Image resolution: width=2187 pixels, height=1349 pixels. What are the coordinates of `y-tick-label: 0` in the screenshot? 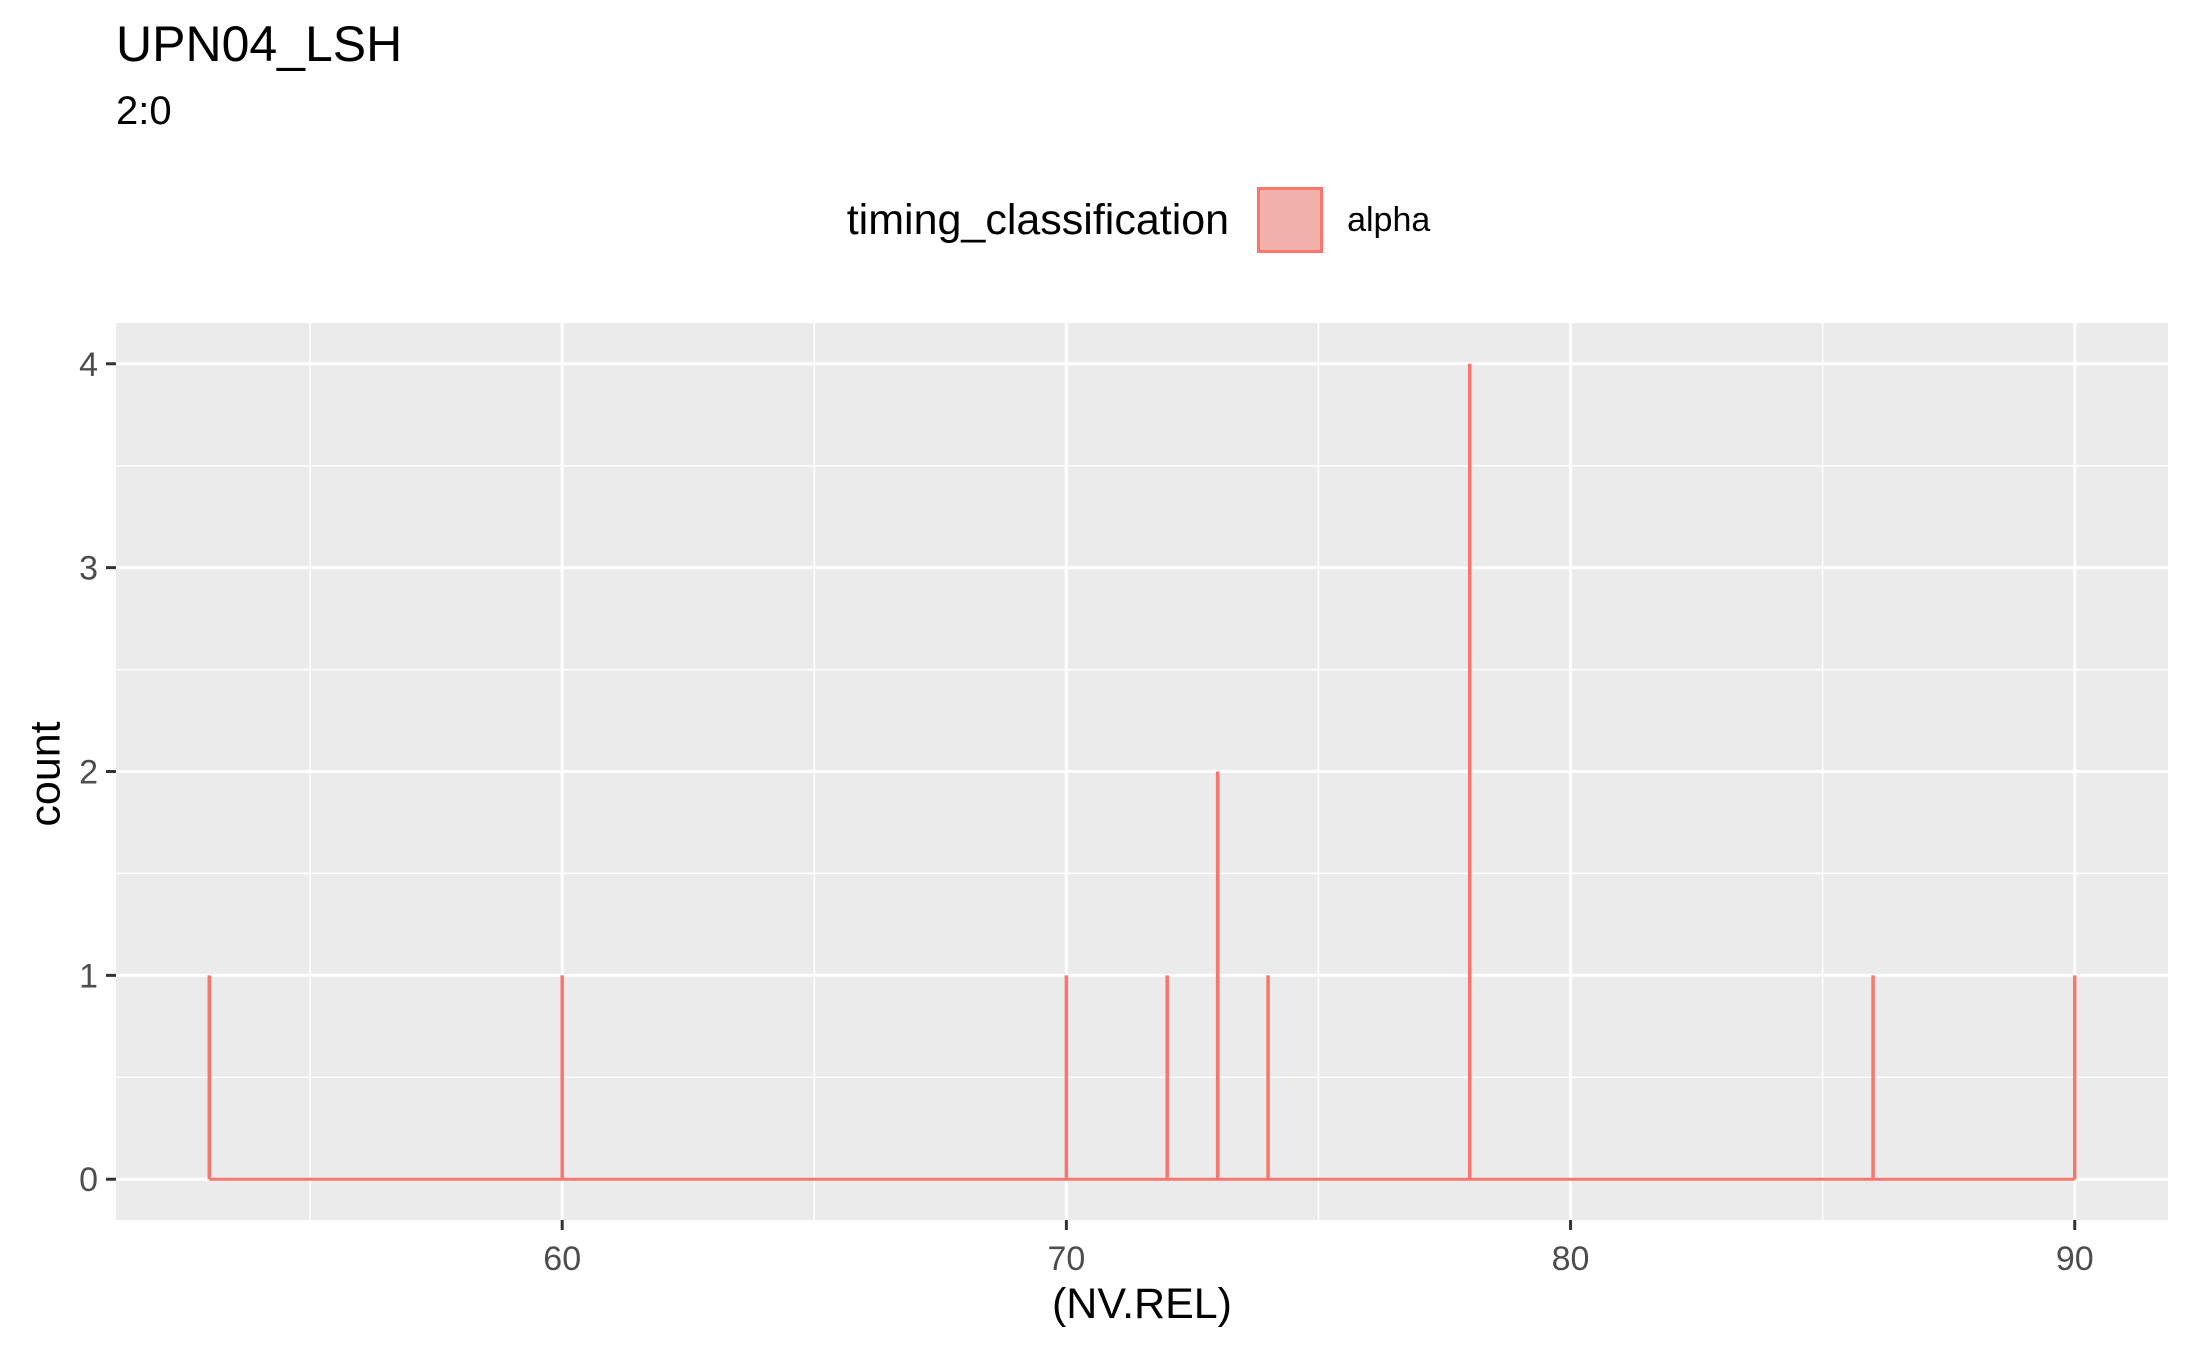 It's located at (88, 1180).